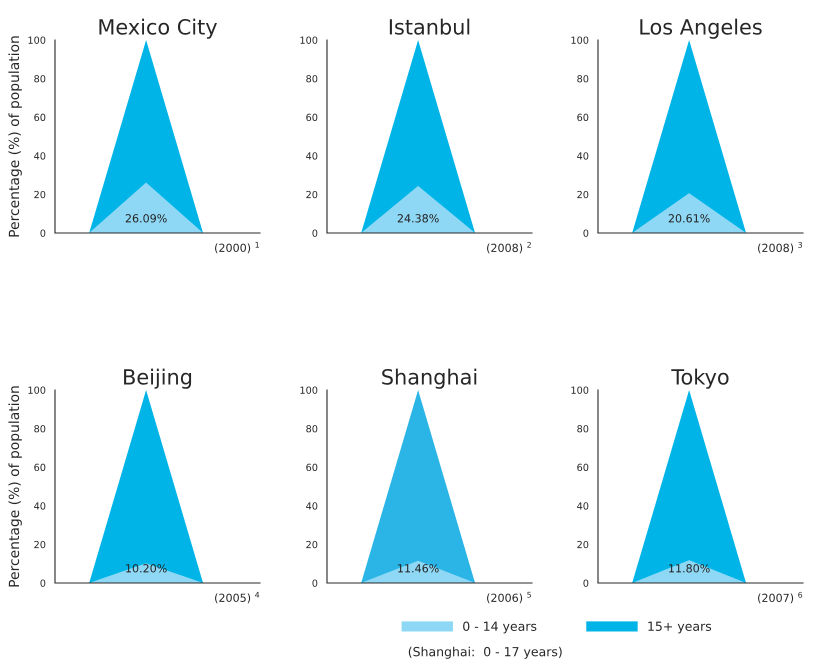 This screenshot has height=666, width=828. Describe the element at coordinates (146, 218) in the screenshot. I see `data-label: 26.09%` at that location.